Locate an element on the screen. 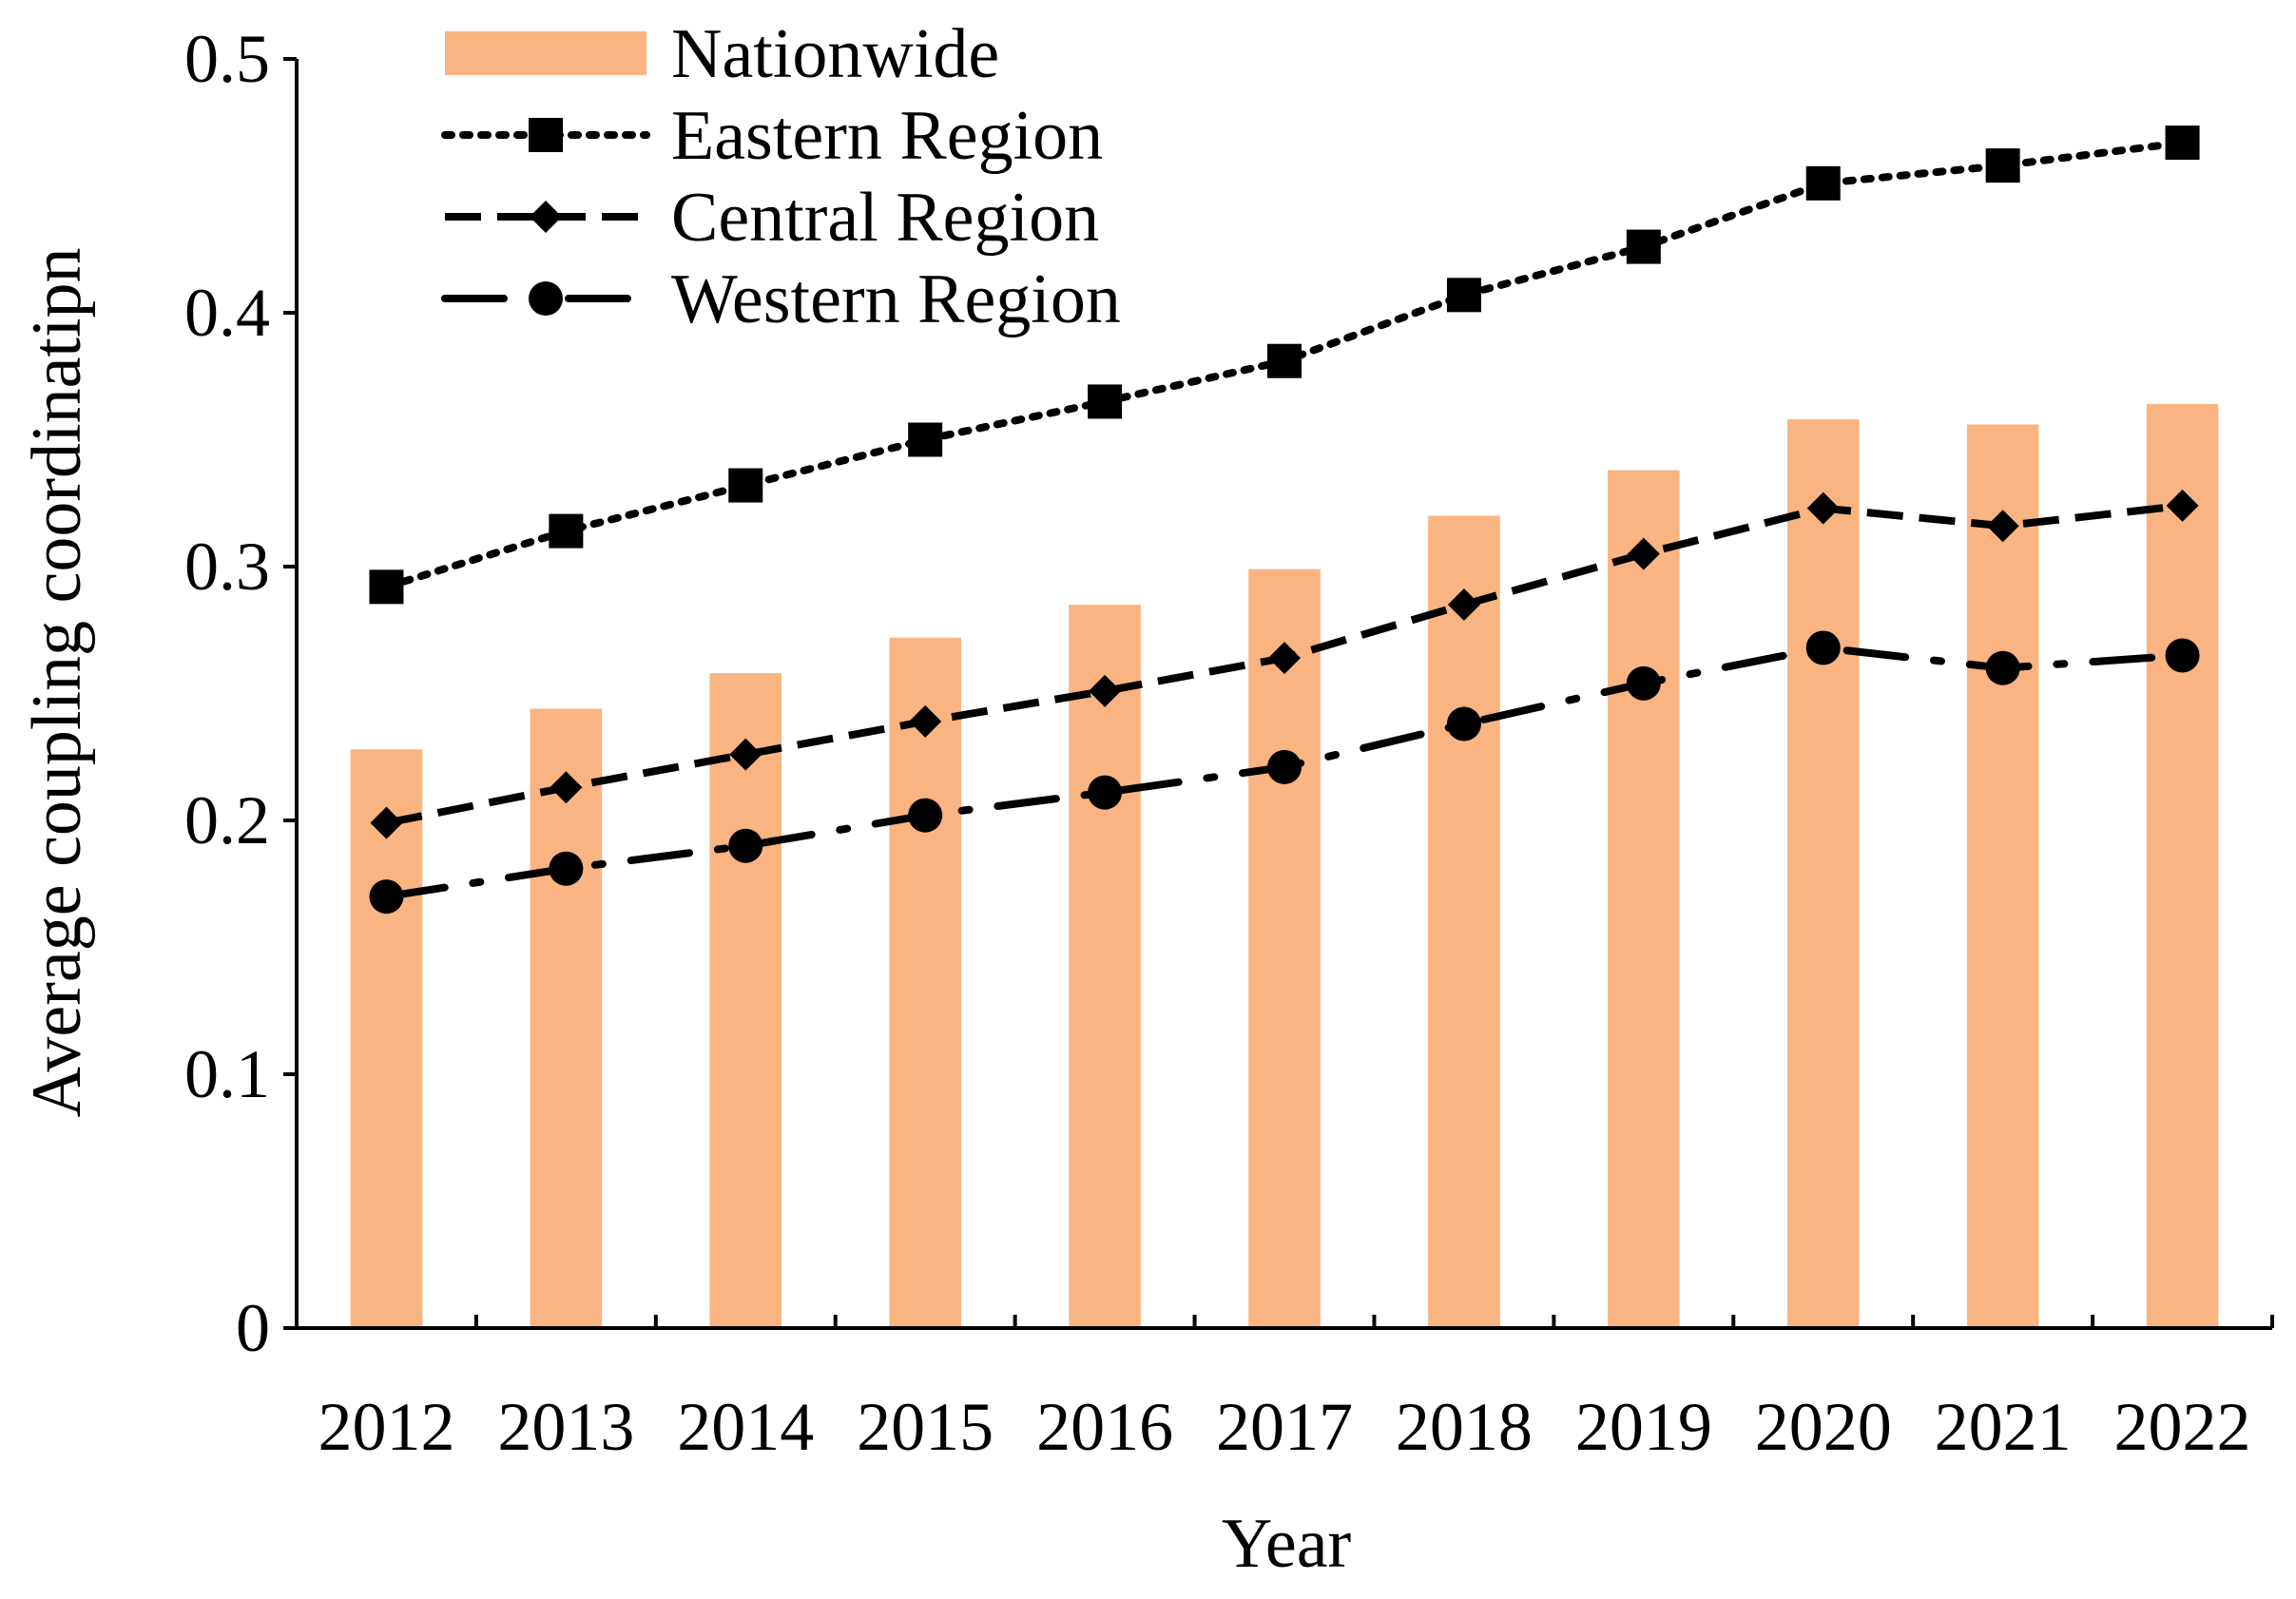 The width and height of the screenshot is (2296, 1599). eastern-region-point-2013 is located at coordinates (566, 531).